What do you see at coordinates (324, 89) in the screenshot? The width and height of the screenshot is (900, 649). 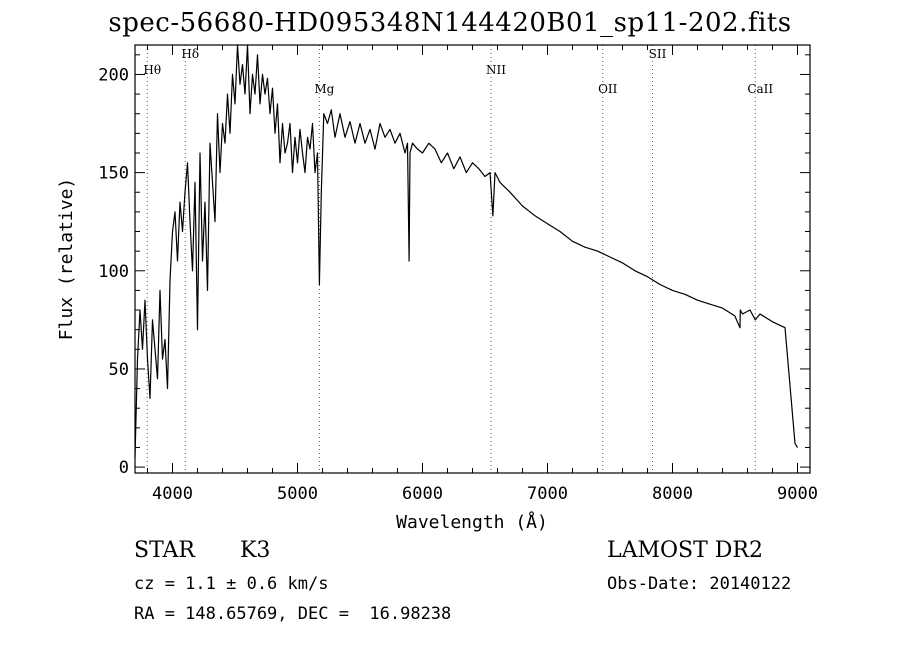 I see `marker-label: Mg` at bounding box center [324, 89].